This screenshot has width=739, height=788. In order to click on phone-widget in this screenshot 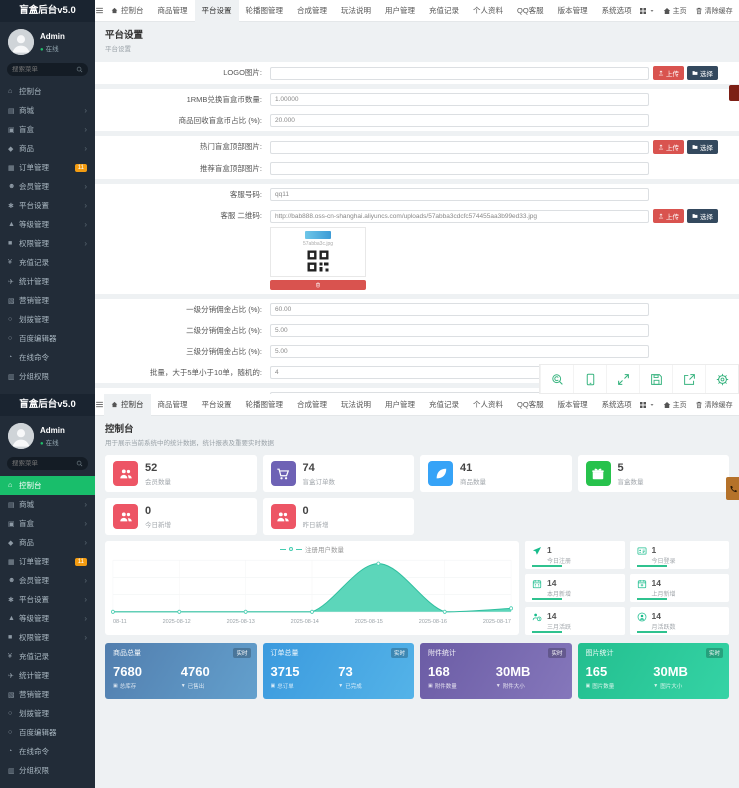, I will do `click(732, 488)`.